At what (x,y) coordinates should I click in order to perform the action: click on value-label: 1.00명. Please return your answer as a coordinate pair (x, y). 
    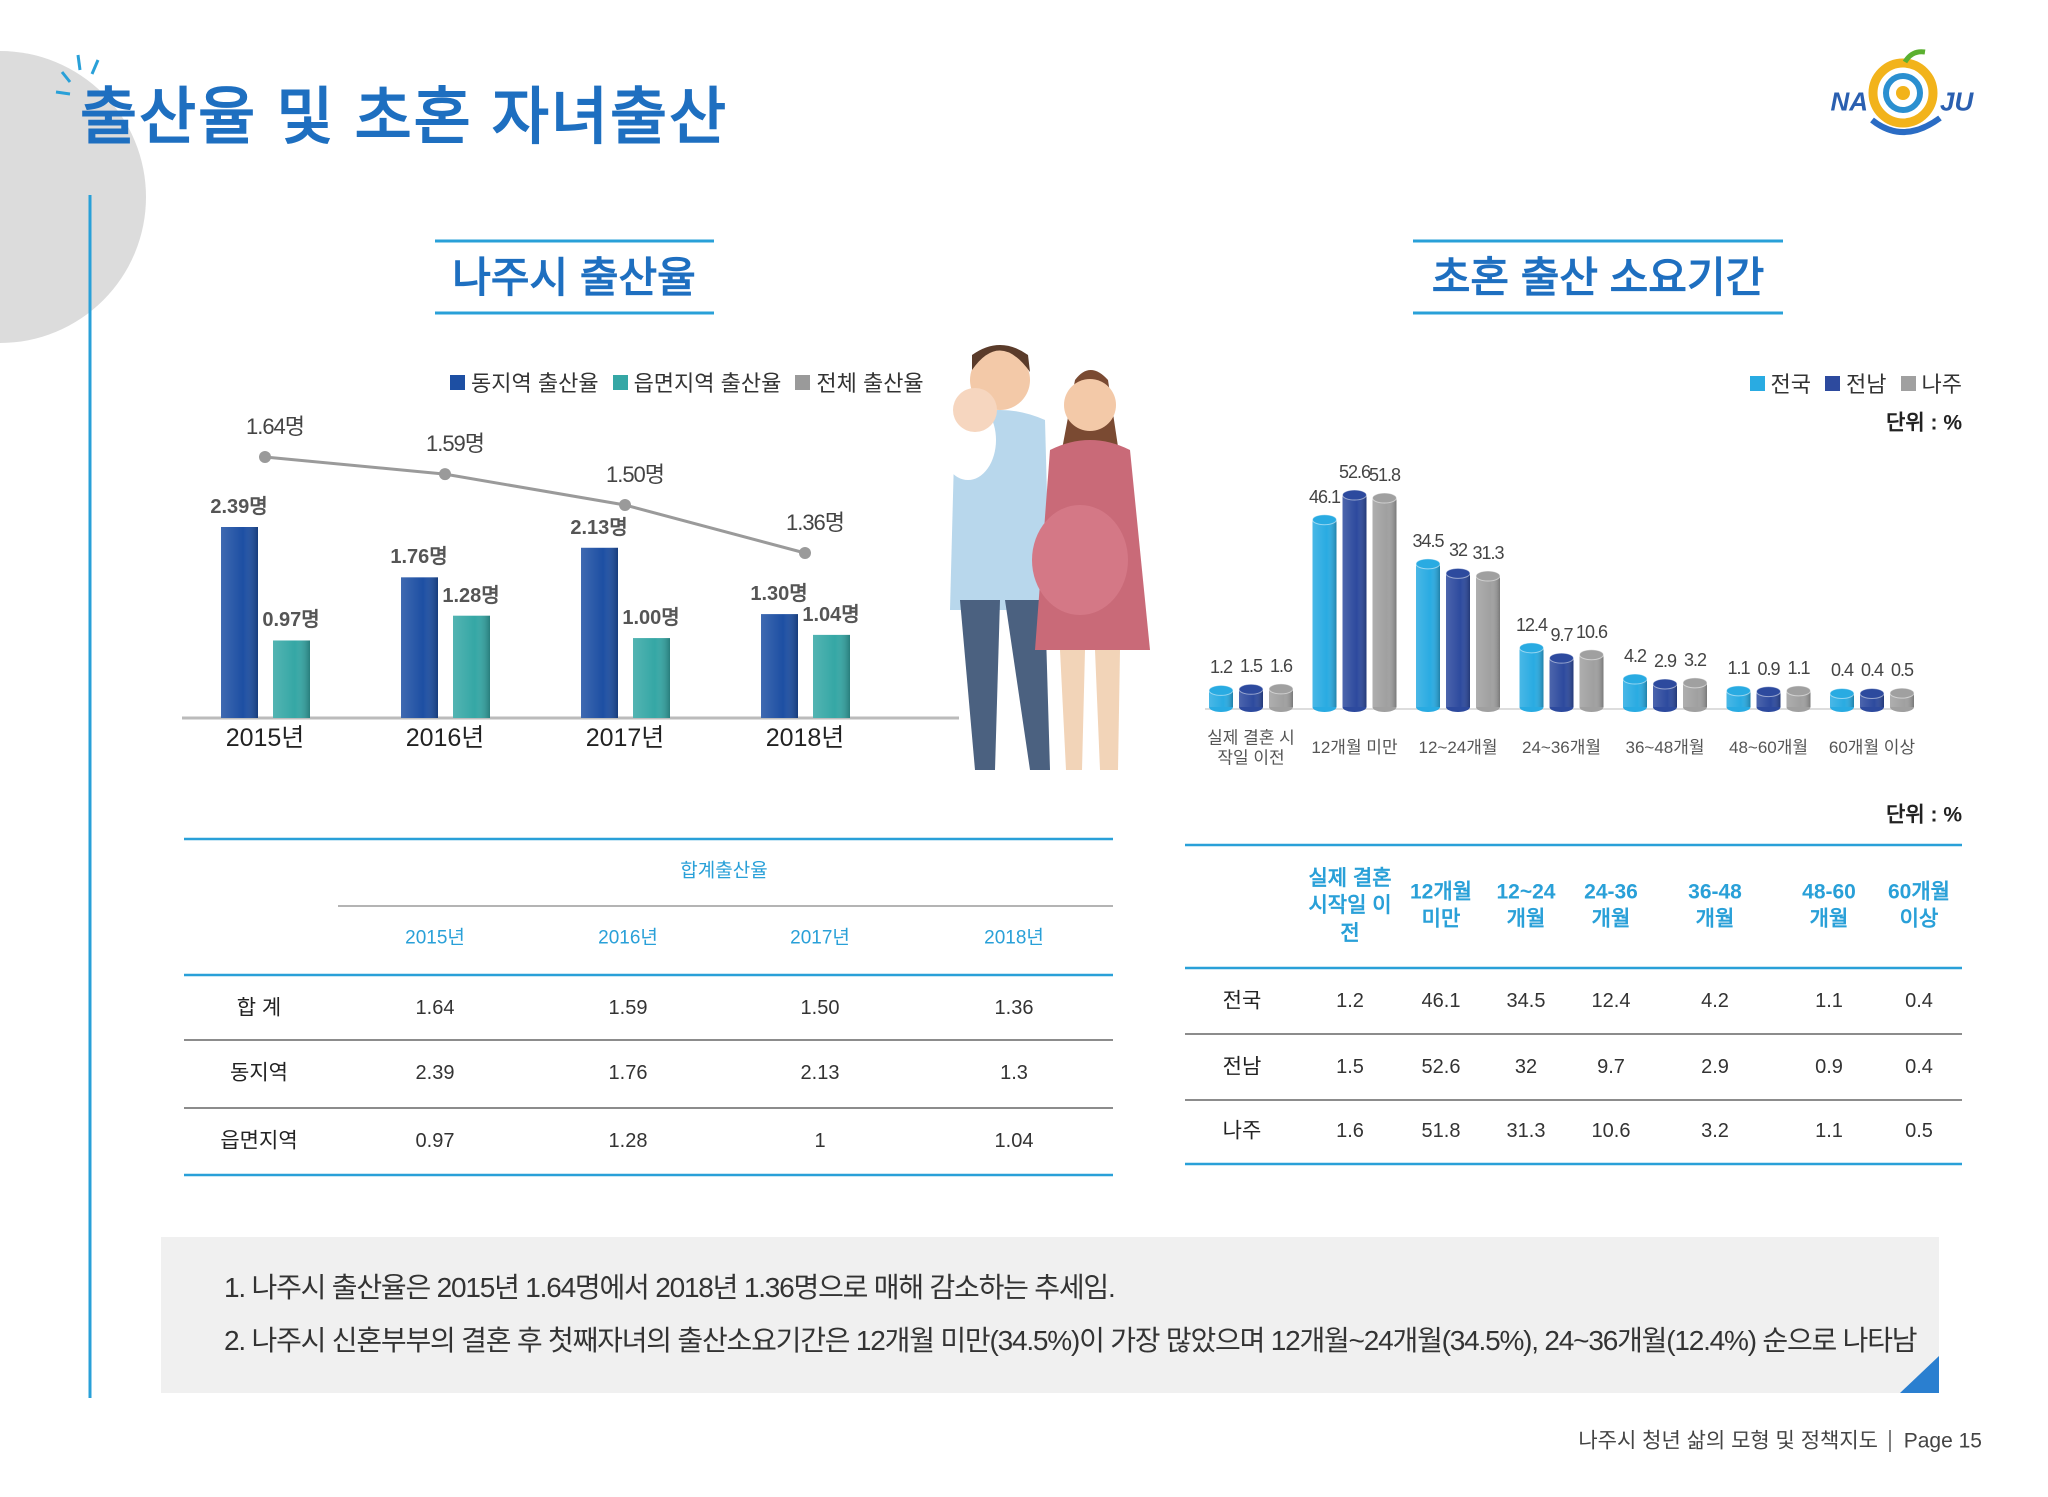
    Looking at the image, I should click on (651, 618).